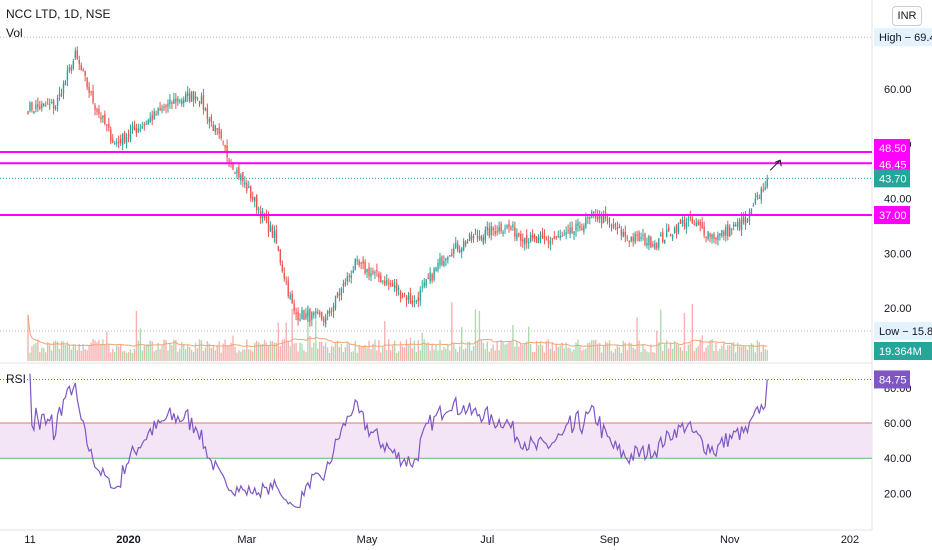 The height and width of the screenshot is (550, 932). Describe the element at coordinates (907, 16) in the screenshot. I see `currency-button: INR` at that location.